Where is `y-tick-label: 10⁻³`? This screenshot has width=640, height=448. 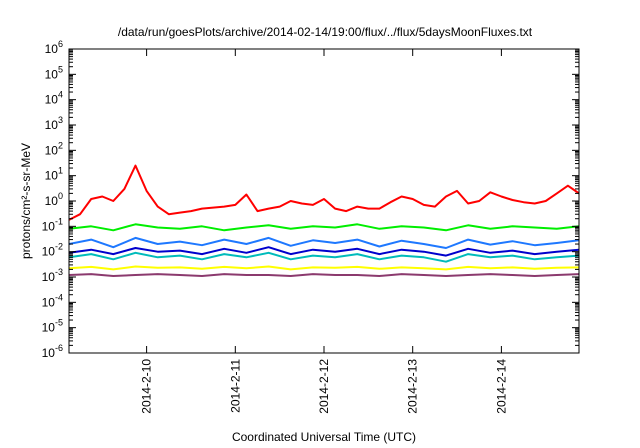
y-tick-label: 10⁻³ is located at coordinates (52, 275).